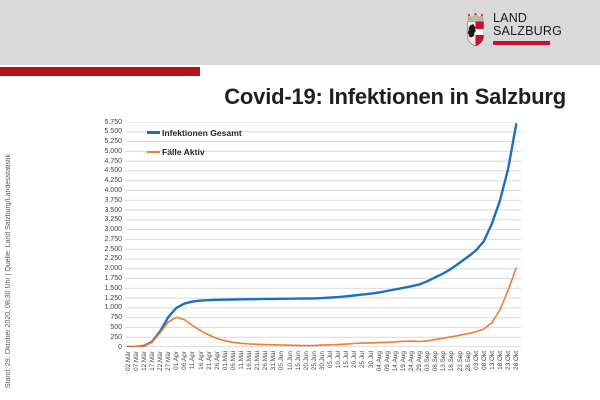  I want to click on x-tick-label: 28.Okt, so click(517, 360).